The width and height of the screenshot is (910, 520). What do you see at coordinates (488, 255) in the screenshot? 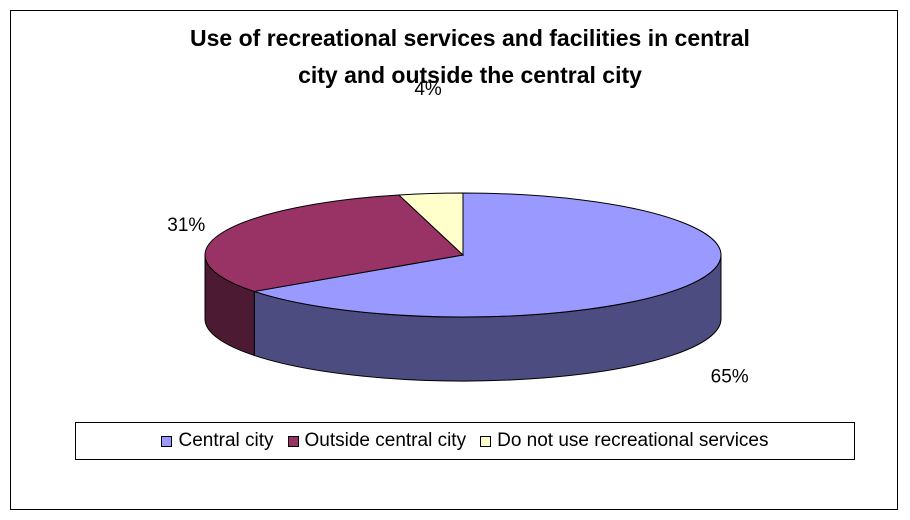
I see `pie-slice-central-city` at bounding box center [488, 255].